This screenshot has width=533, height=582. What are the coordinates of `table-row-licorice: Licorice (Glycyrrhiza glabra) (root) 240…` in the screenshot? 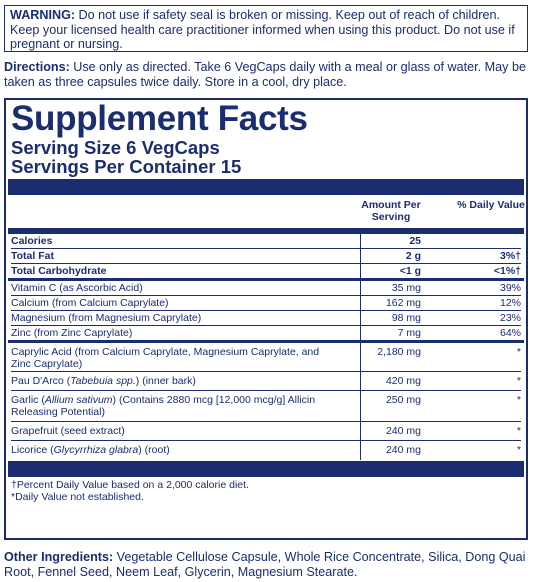 It's located at (266, 450).